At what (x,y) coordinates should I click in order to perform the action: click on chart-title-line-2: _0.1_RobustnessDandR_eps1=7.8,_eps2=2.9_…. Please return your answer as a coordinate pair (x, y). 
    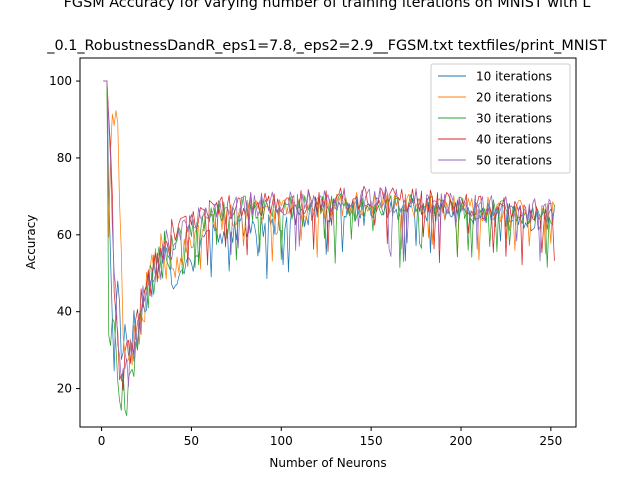
    Looking at the image, I should click on (326, 46).